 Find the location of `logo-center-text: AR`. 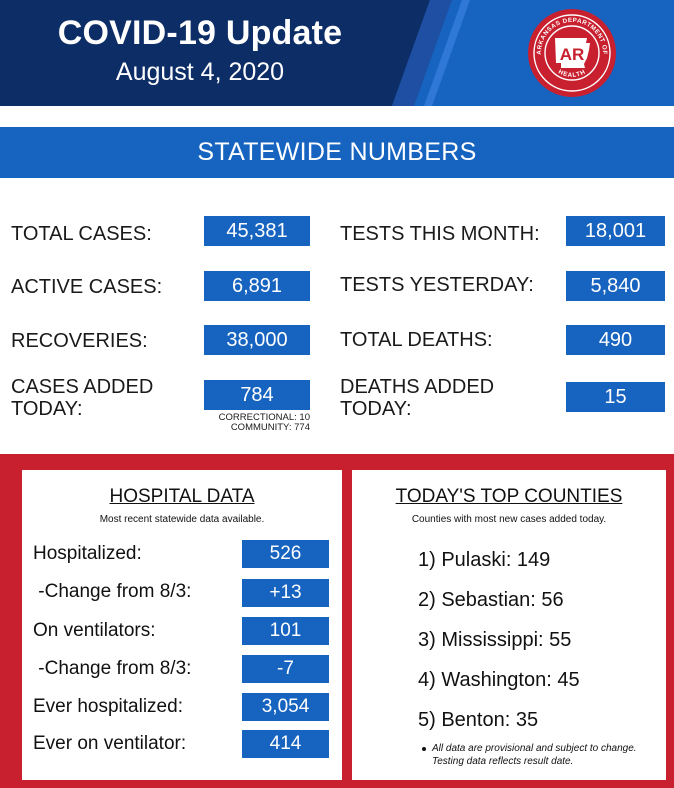

logo-center-text: AR is located at coordinates (572, 54).